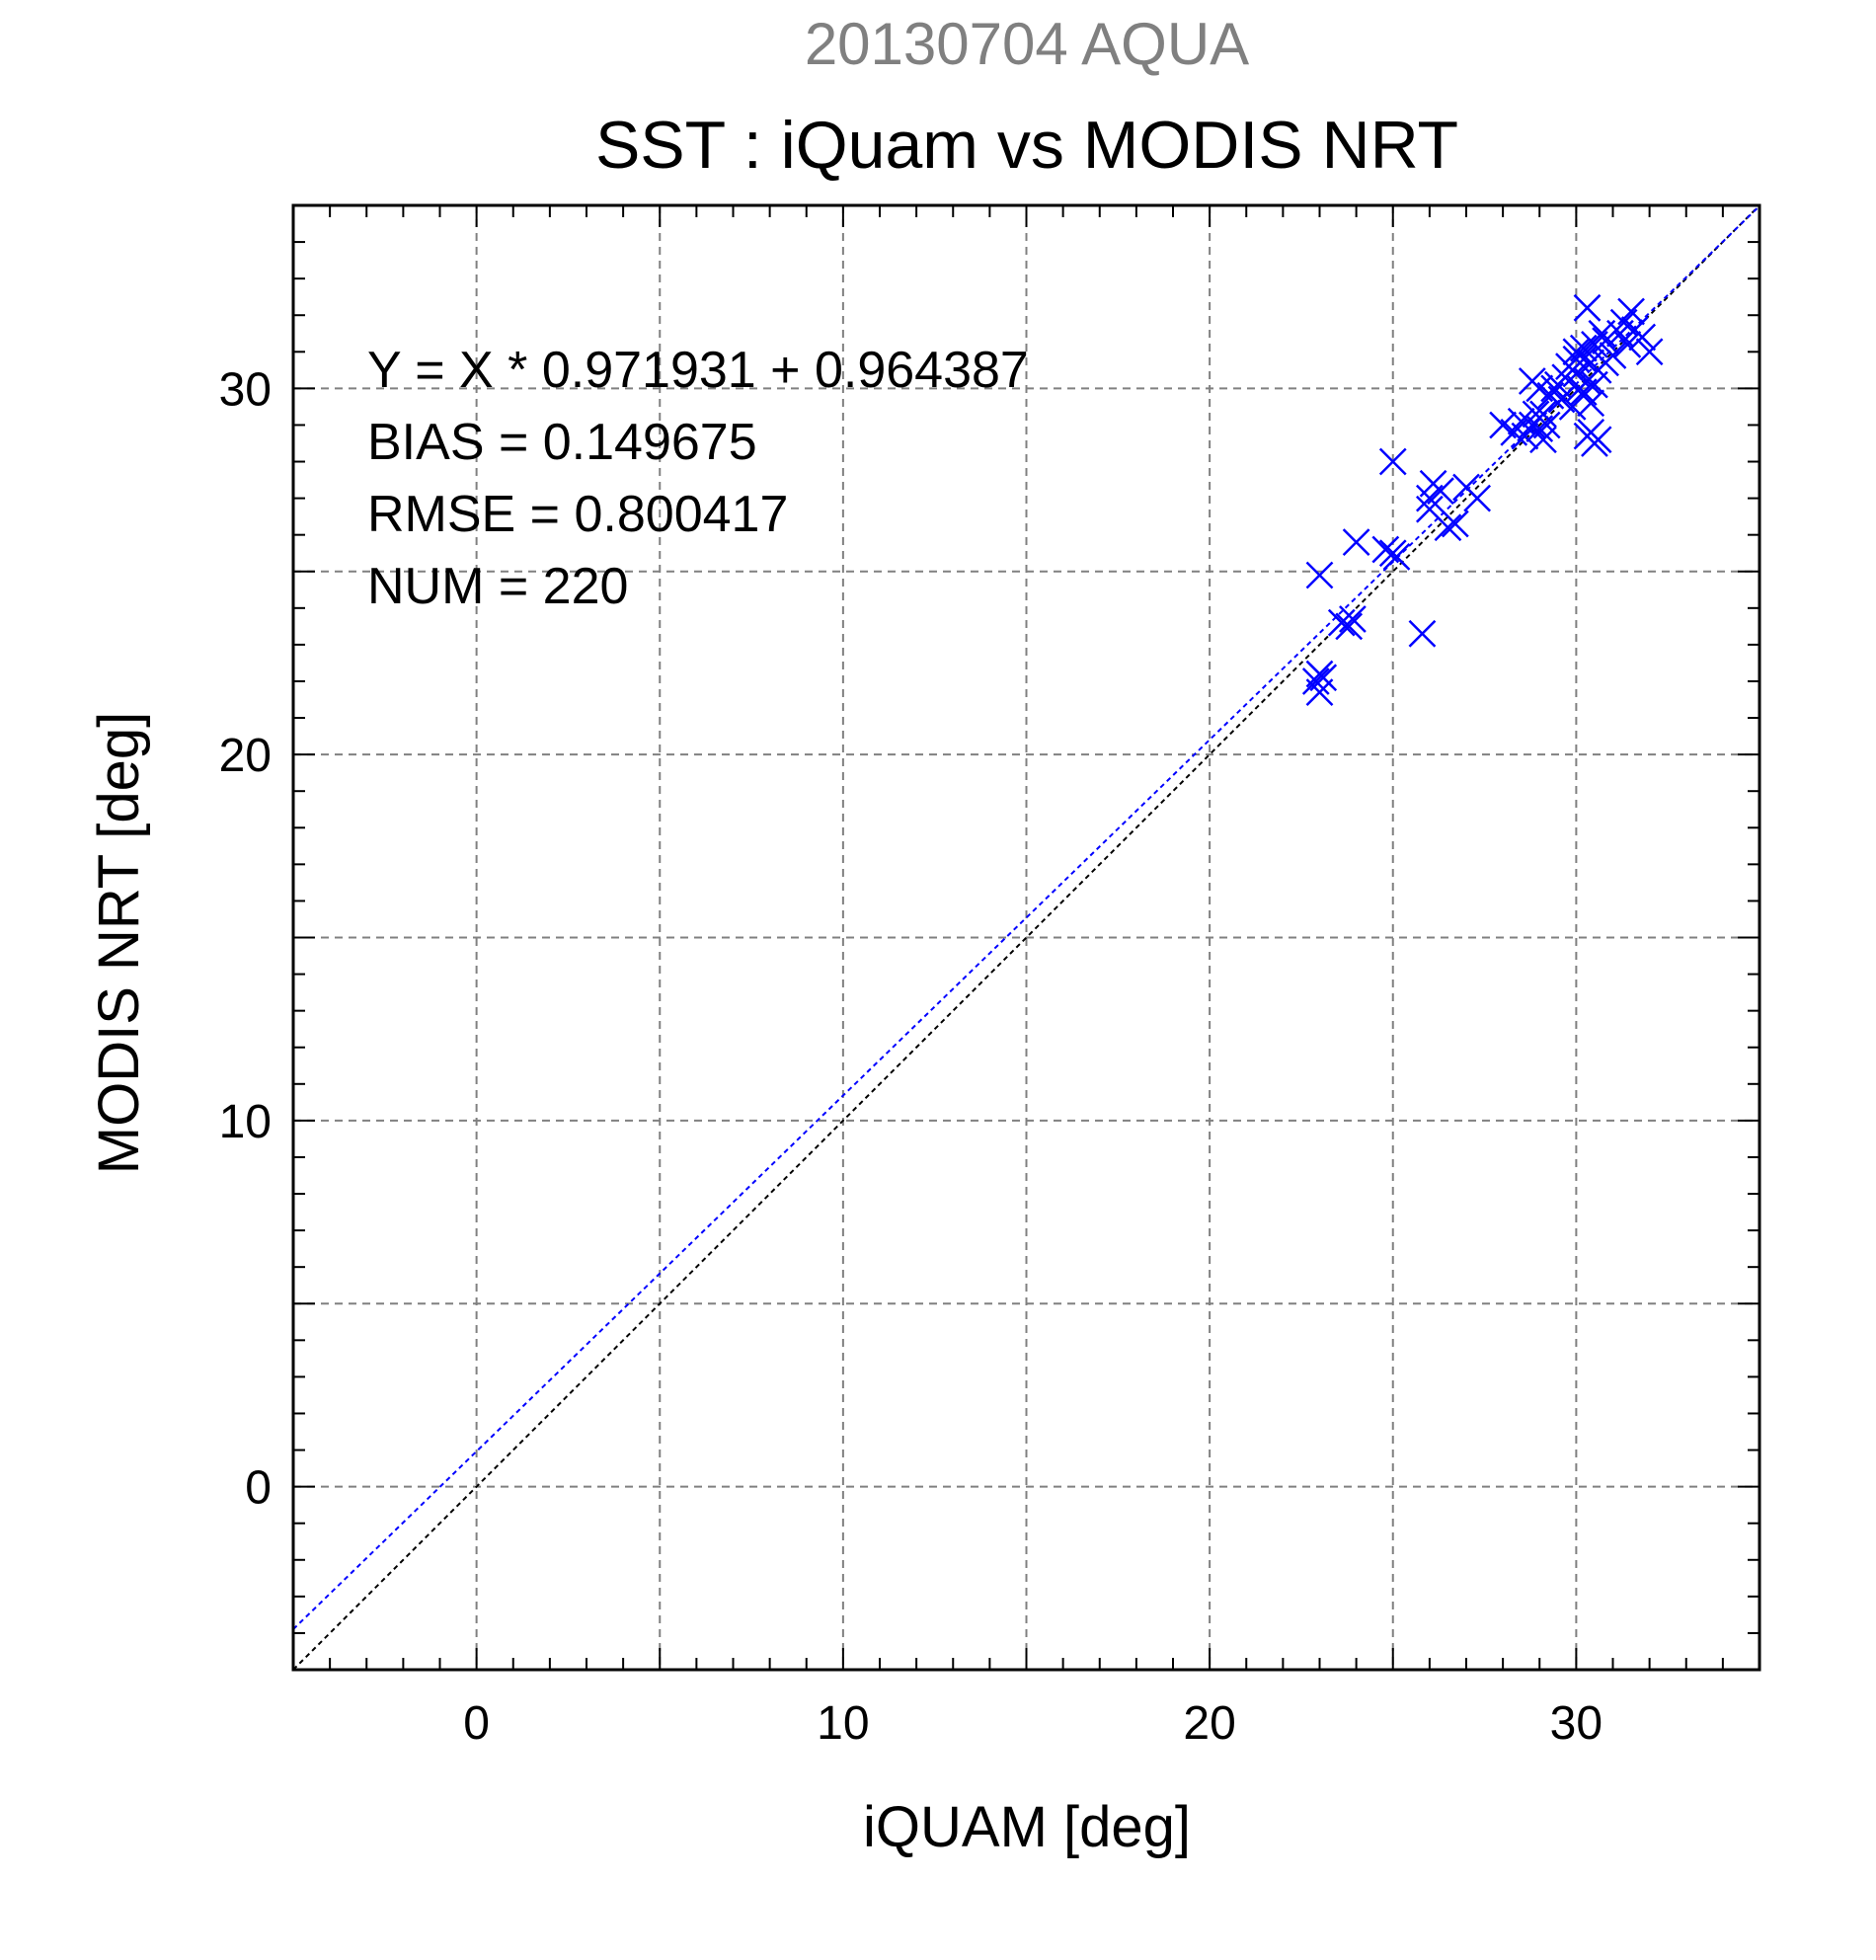 The image size is (1876, 1960). What do you see at coordinates (498, 586) in the screenshot?
I see `stat-count: NUM = 220` at bounding box center [498, 586].